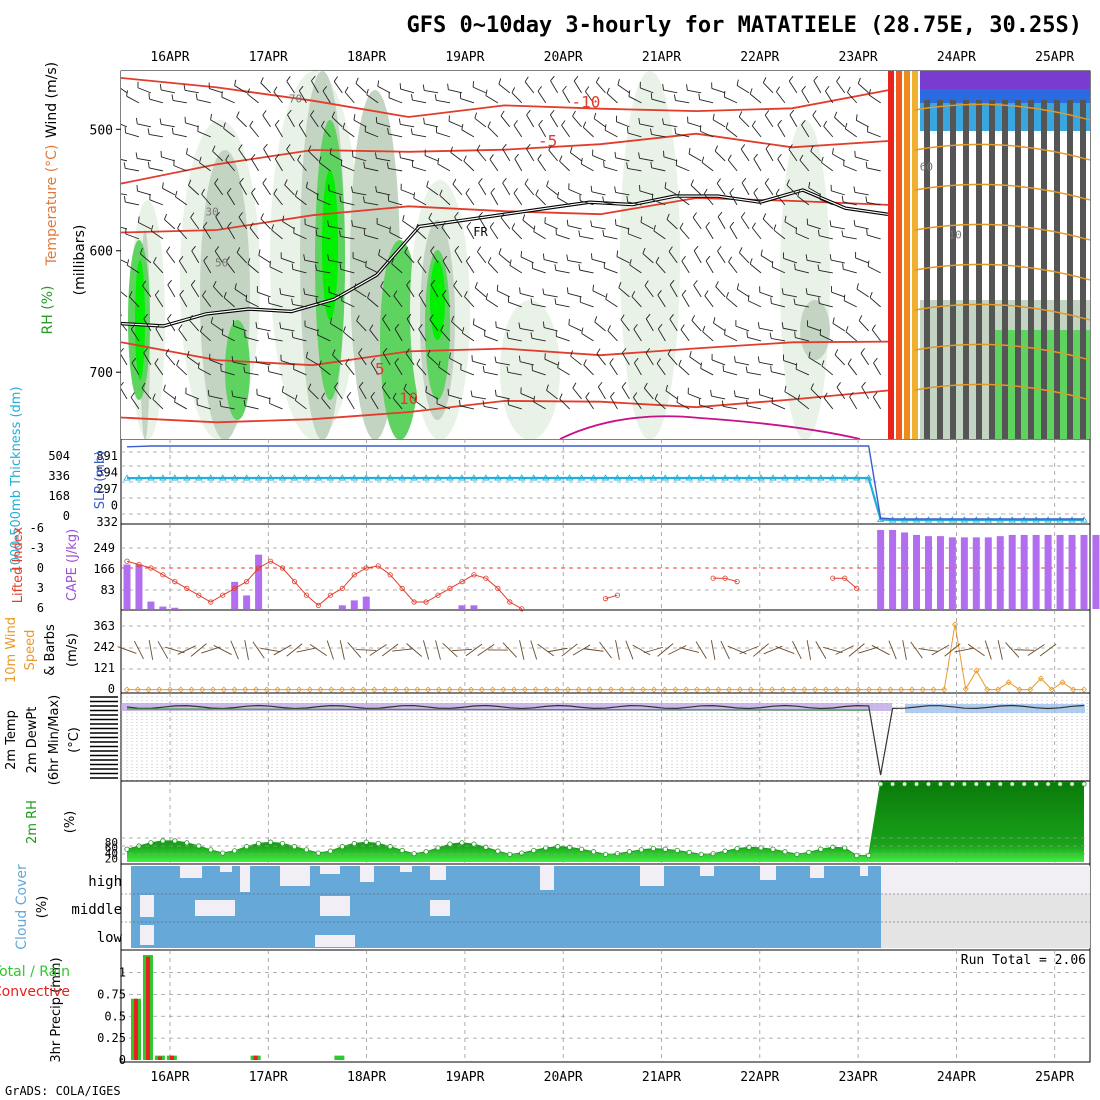  Describe the element at coordinates (107, 522) in the screenshot. I see `y-tick-label-right: 332` at that location.